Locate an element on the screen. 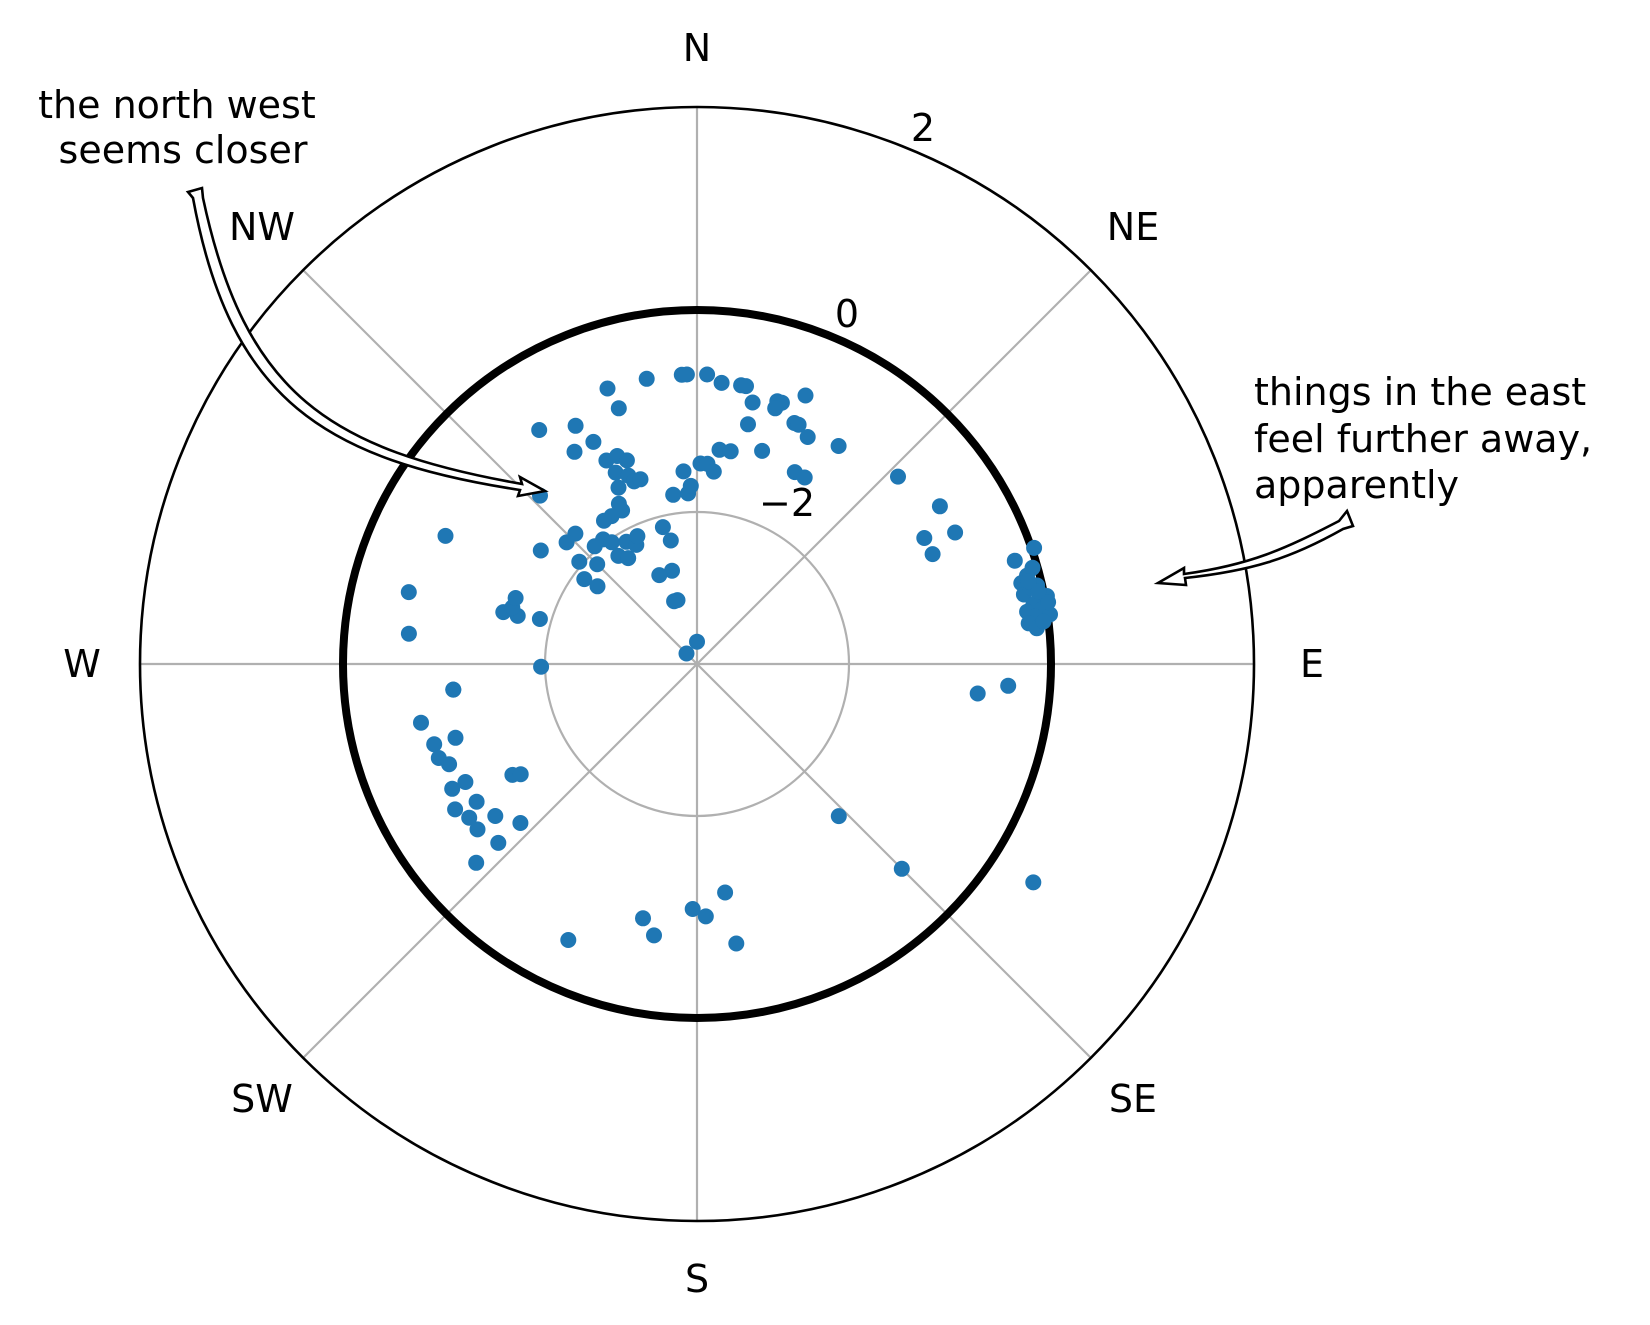 The image size is (1650, 1325). direction-label-sw: SW is located at coordinates (262, 1099).